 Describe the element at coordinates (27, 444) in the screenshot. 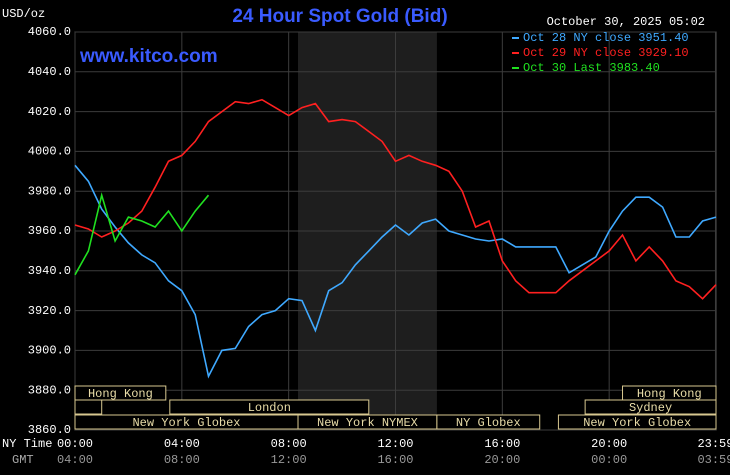

I see `x-axis-label: NY Time` at that location.